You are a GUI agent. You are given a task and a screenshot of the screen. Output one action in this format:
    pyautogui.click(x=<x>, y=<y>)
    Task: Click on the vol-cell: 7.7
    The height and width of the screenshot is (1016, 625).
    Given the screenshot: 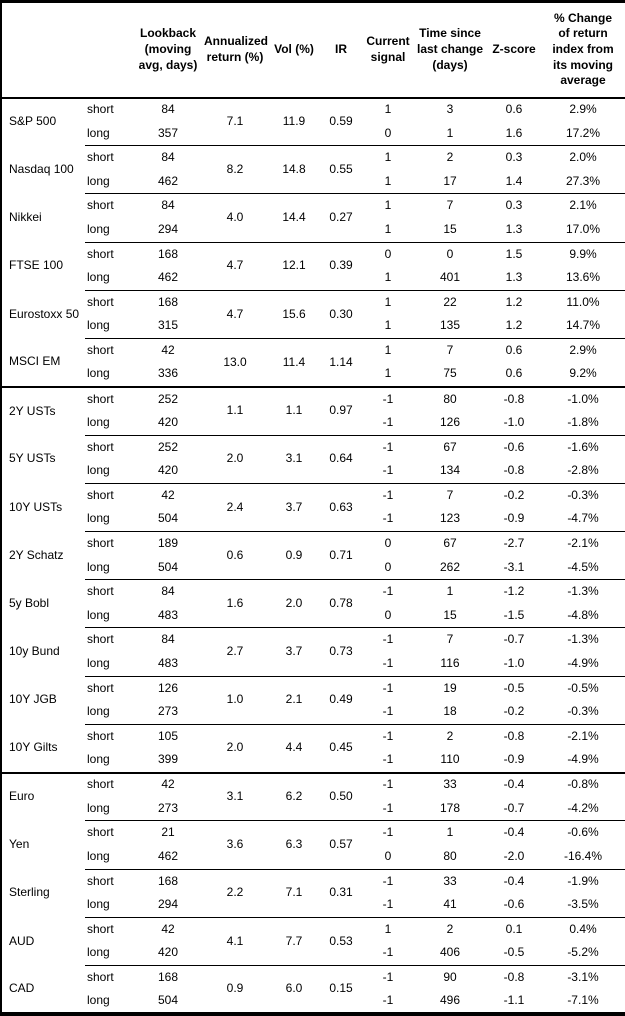 What is the action you would take?
    pyautogui.click(x=294, y=941)
    